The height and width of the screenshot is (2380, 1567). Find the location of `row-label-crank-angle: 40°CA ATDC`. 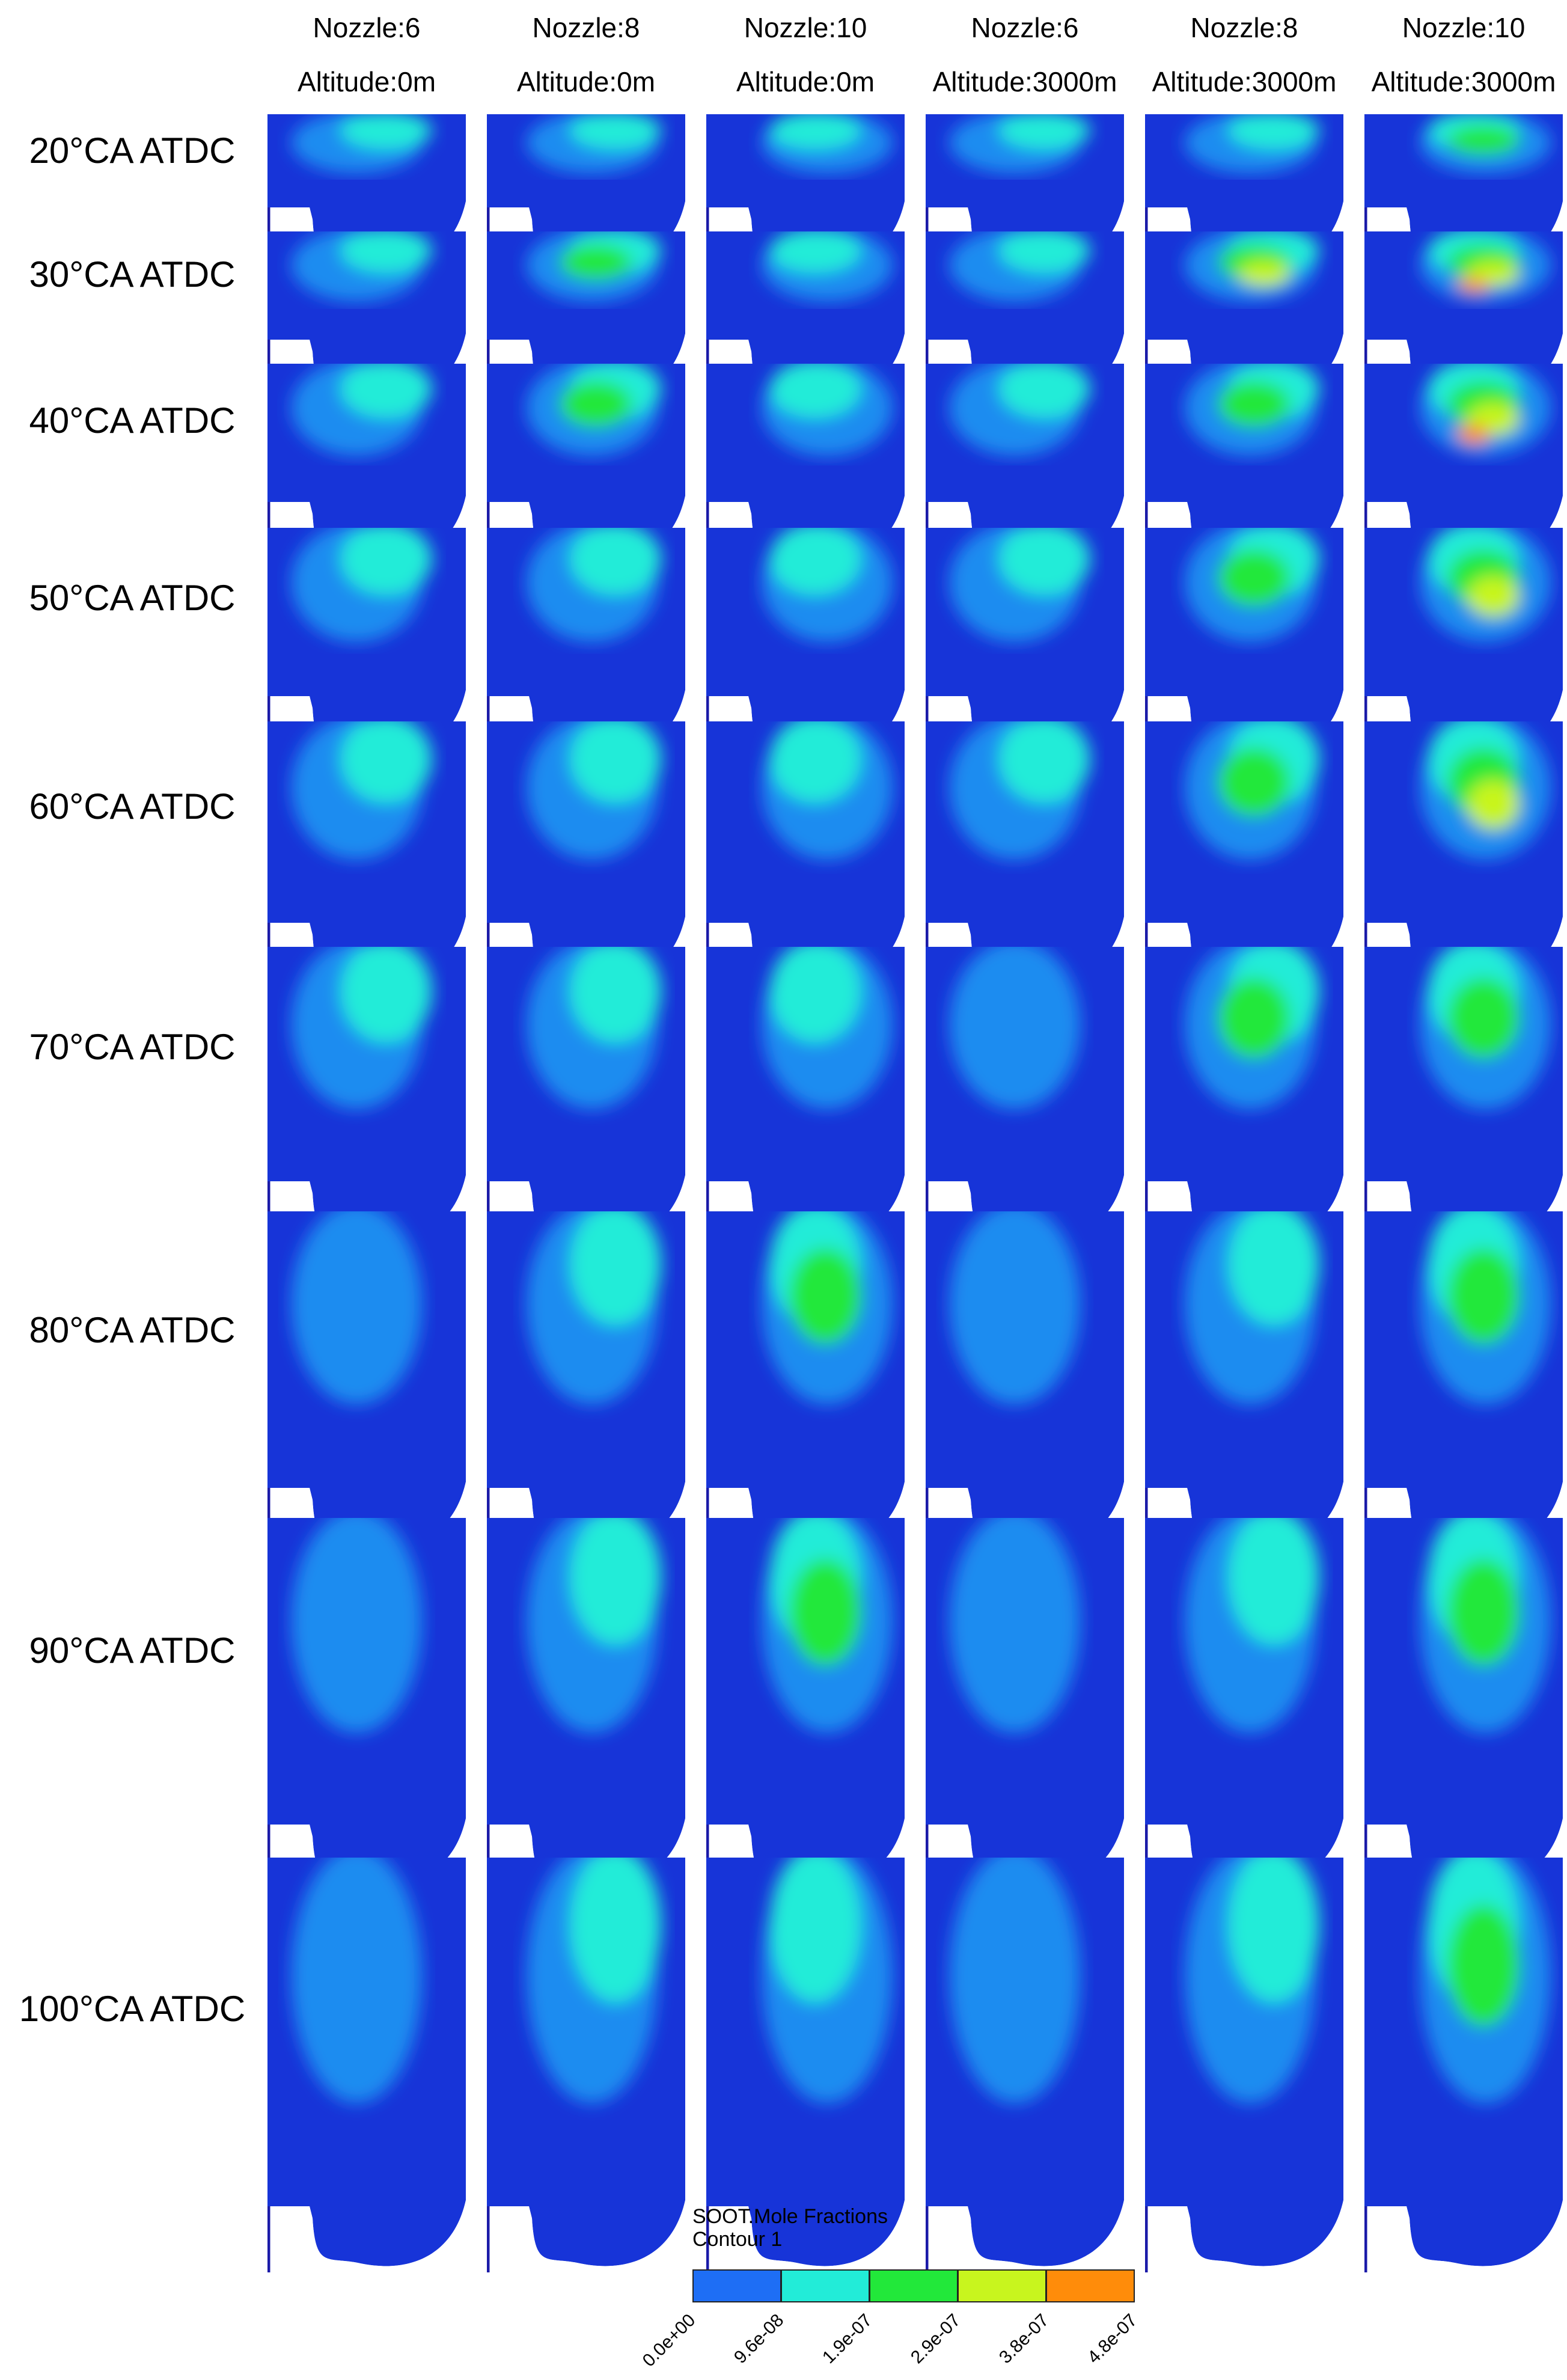

row-label-crank-angle: 40°CA ATDC is located at coordinates (132, 421).